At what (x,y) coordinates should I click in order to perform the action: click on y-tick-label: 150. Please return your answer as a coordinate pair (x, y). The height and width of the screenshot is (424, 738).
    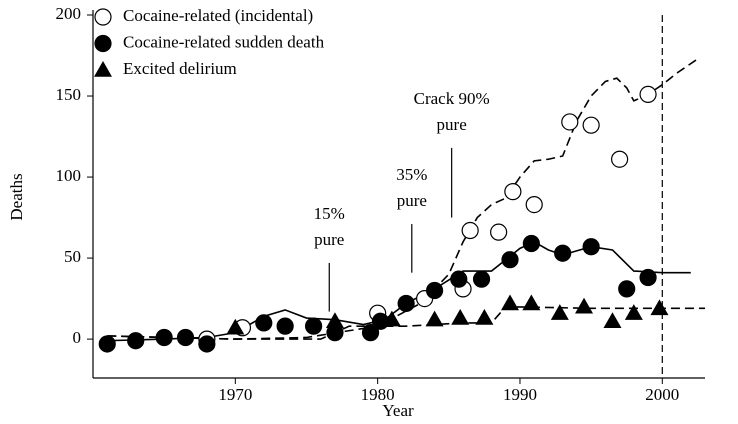
    Looking at the image, I should click on (69, 94).